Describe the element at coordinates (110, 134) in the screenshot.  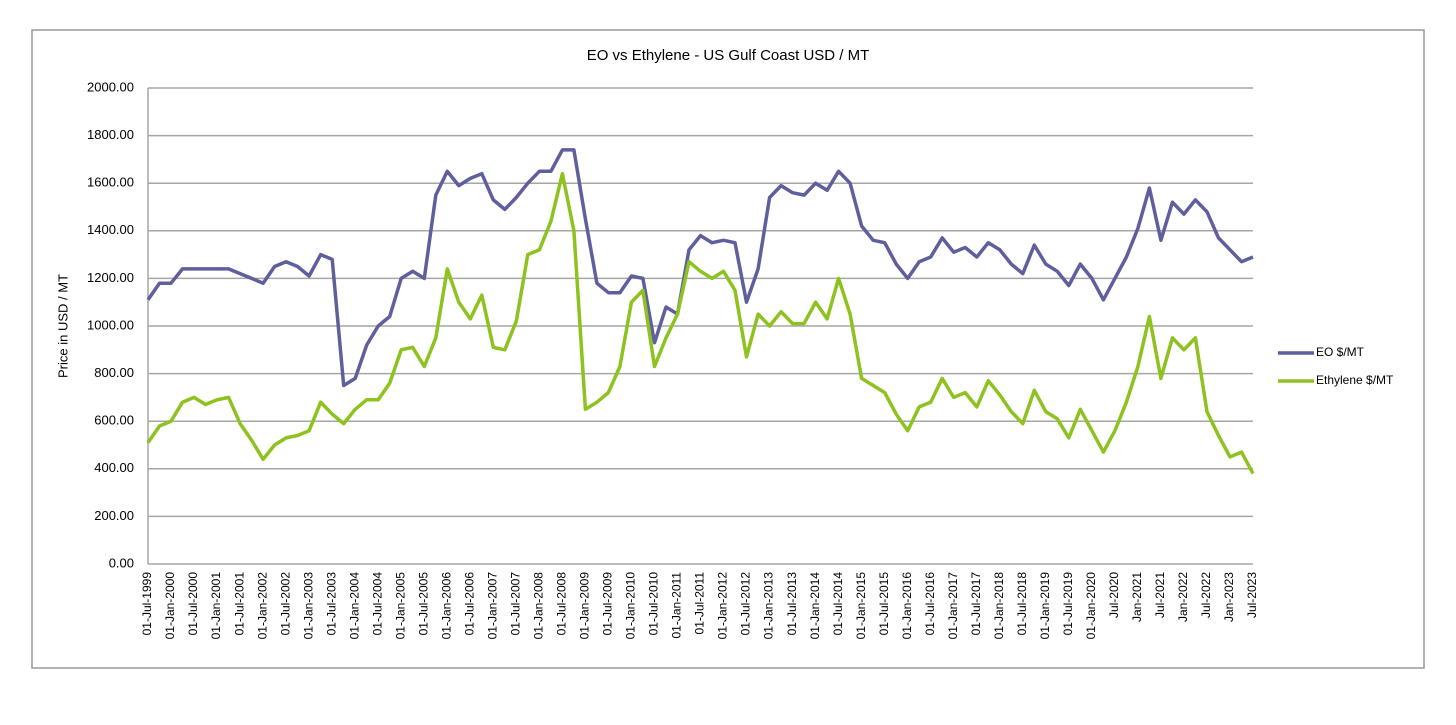
I see `y-tick-label: 1800.00` at that location.